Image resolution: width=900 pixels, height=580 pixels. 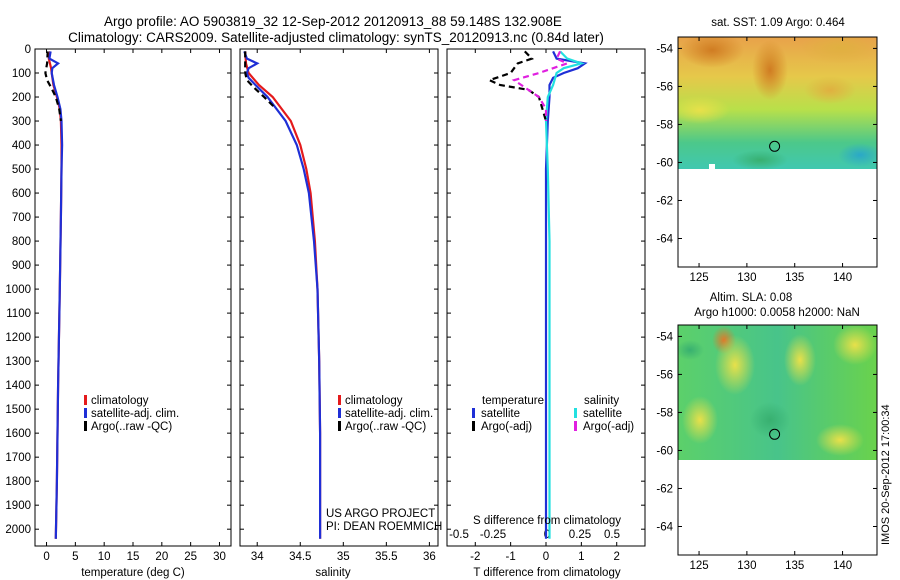 What do you see at coordinates (374, 401) in the screenshot?
I see `legend-label-climatology: climatology` at bounding box center [374, 401].